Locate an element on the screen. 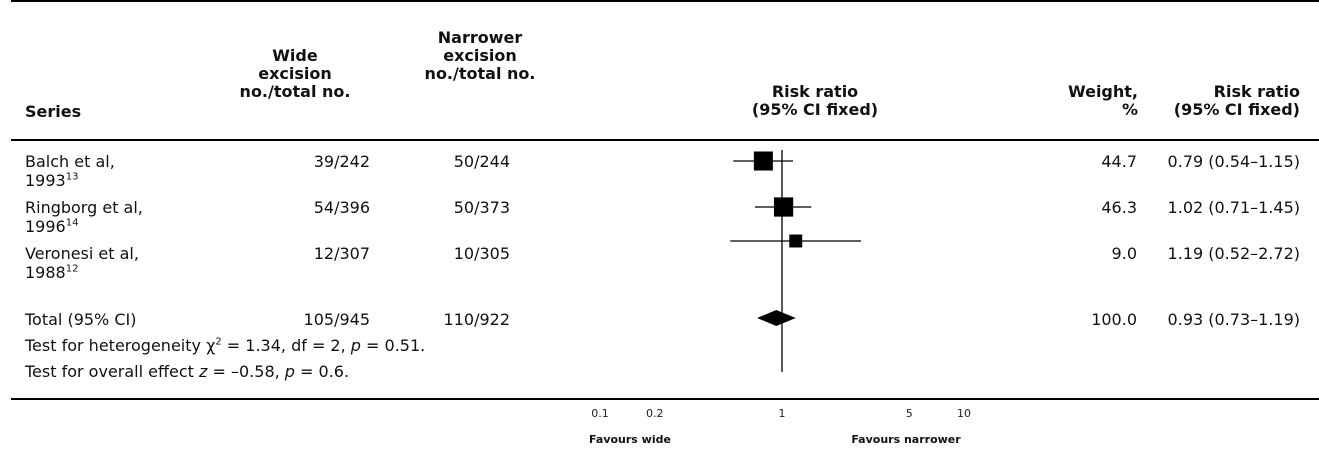 The image size is (1319, 473). wide-count: 39/242 is located at coordinates (341, 161).